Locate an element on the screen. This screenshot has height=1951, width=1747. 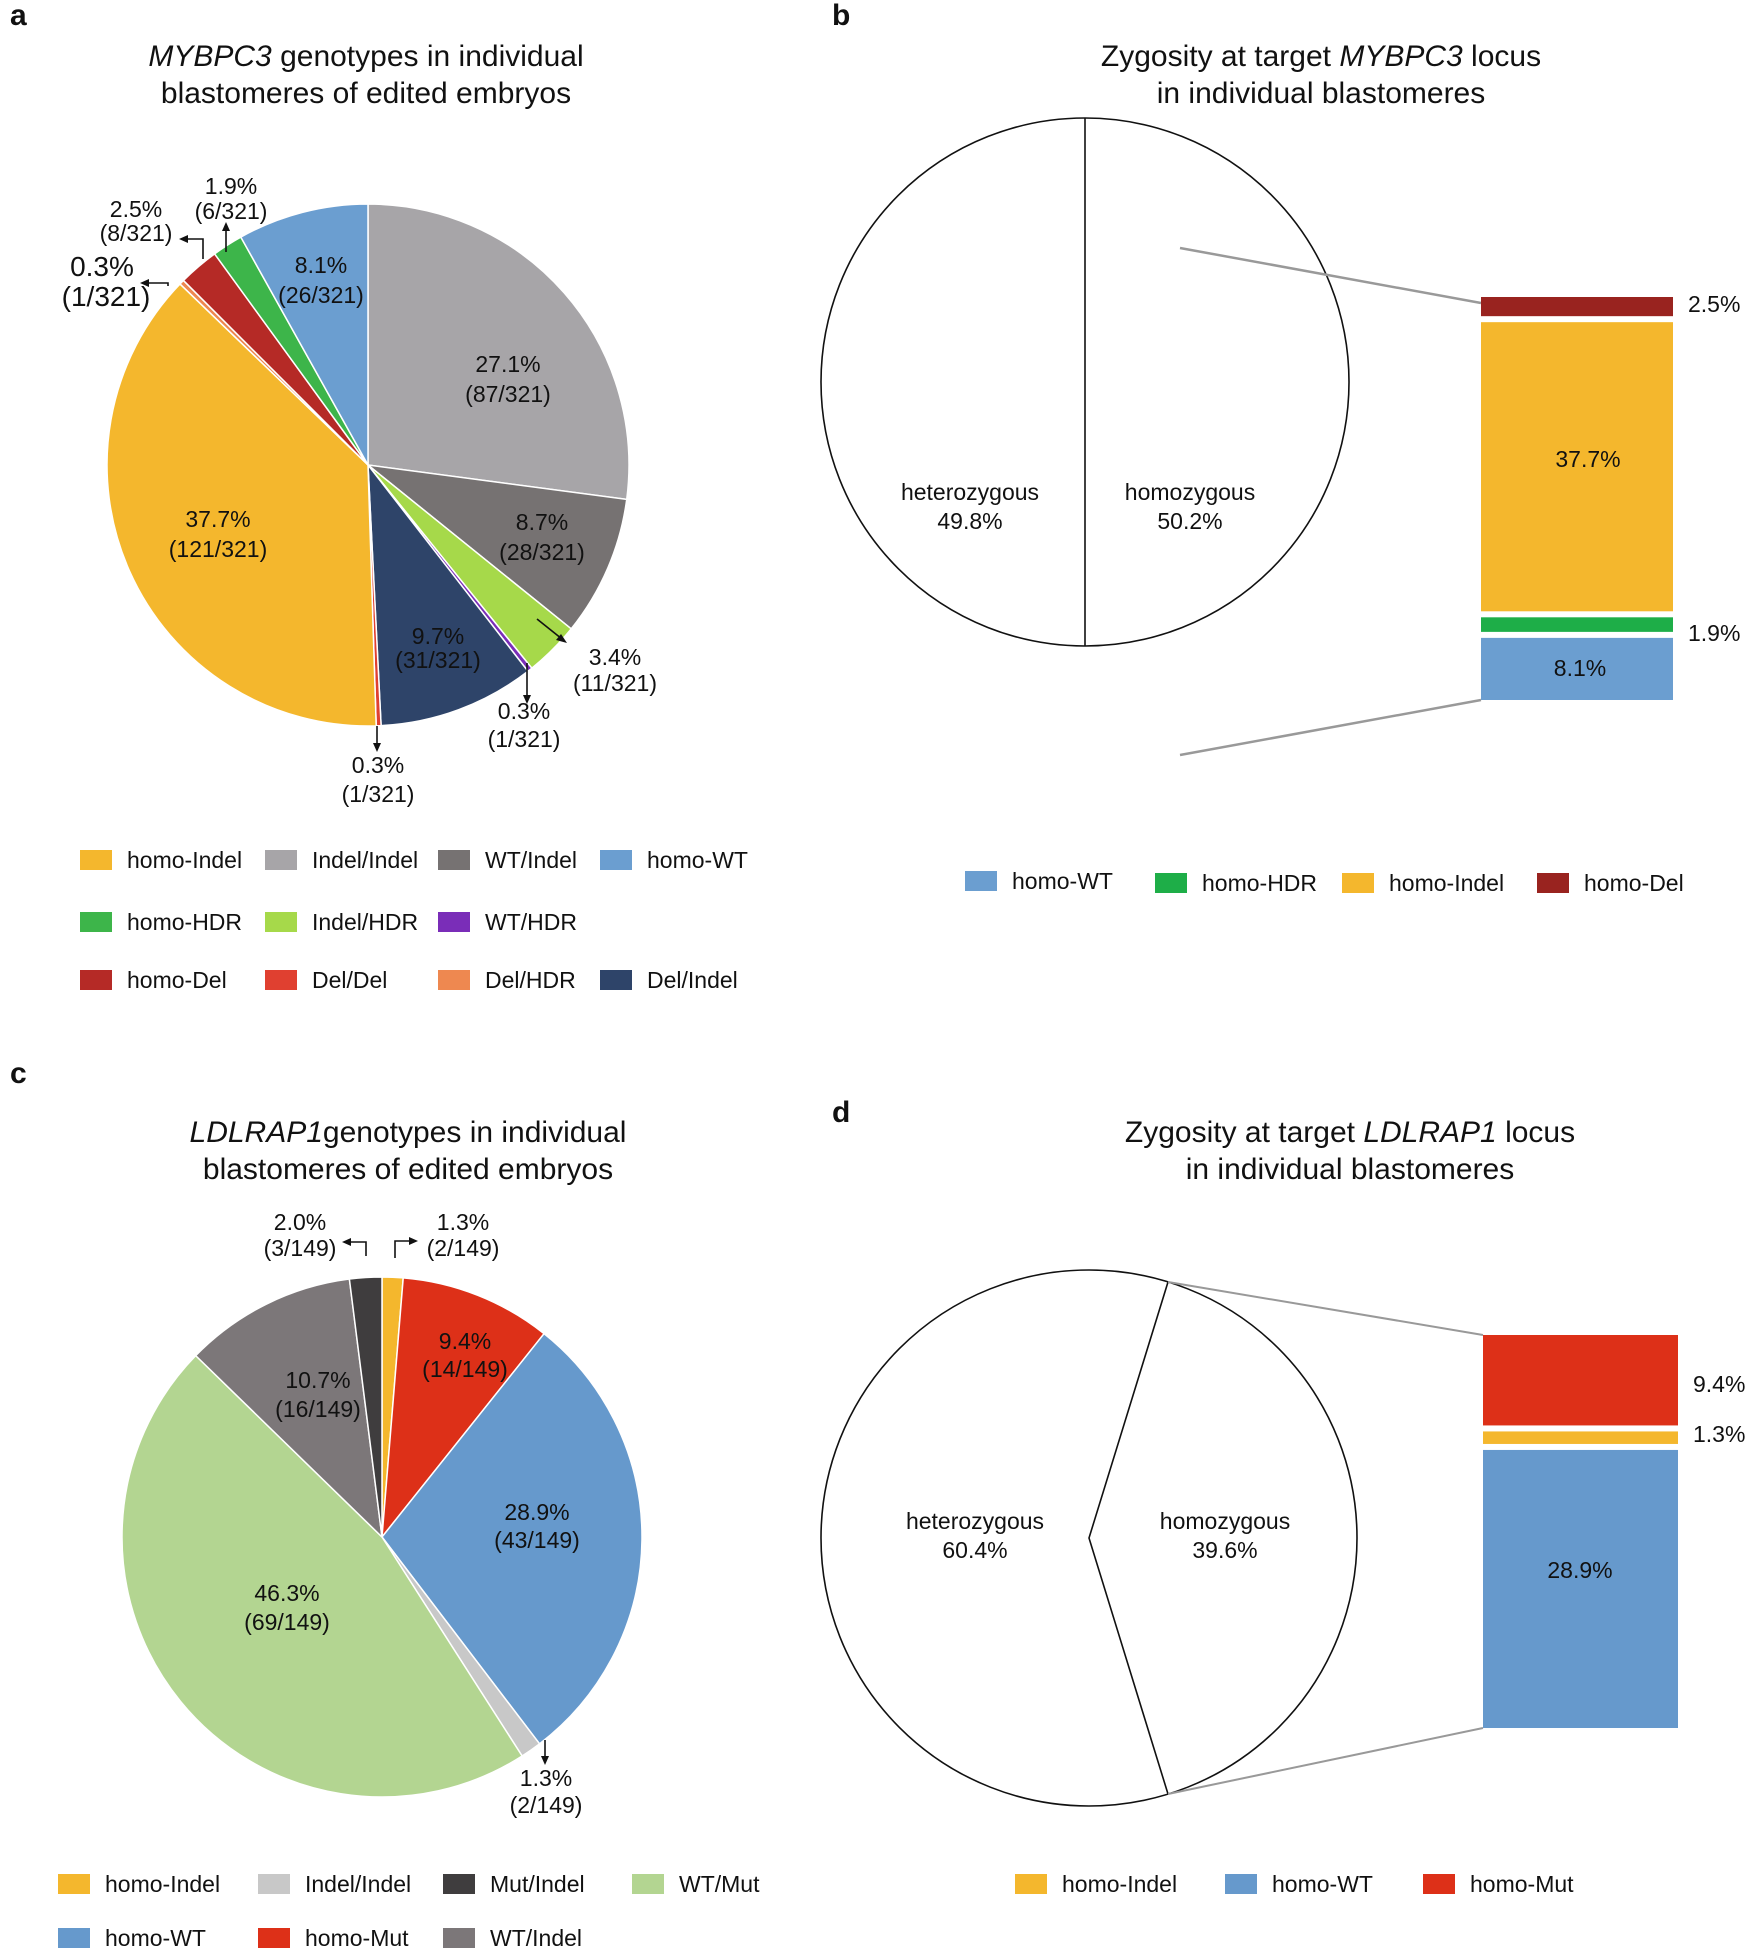
stack-d-homo-indel-outer-label: 1.3% is located at coordinates (1719, 1434).